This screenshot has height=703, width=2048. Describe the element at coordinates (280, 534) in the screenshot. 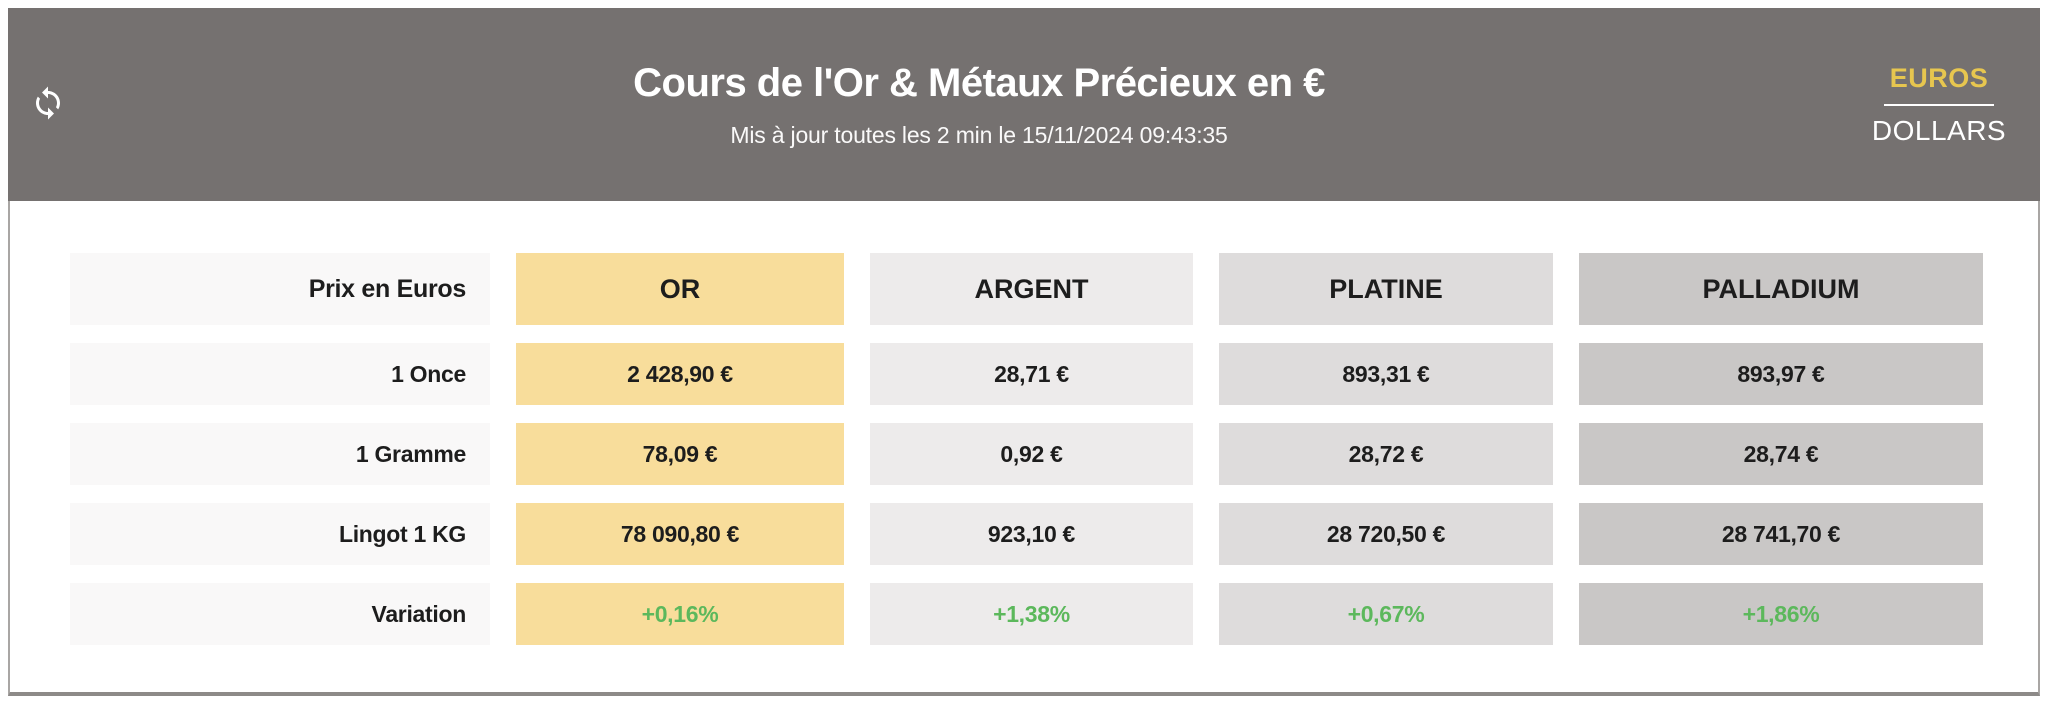

I see `row-label-lingot: Lingot 1 KG` at that location.